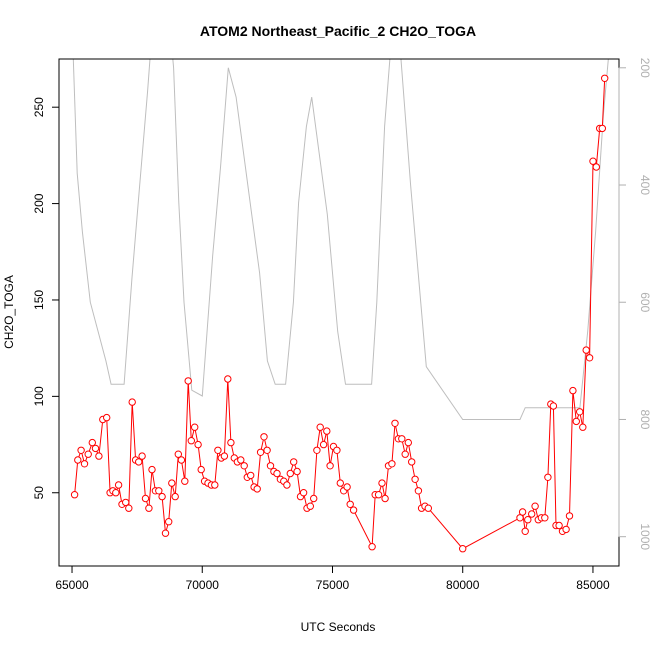 Image resolution: width=650 pixels, height=650 pixels. What do you see at coordinates (203, 585) in the screenshot?
I see `x-tick-label: 70000` at bounding box center [203, 585].